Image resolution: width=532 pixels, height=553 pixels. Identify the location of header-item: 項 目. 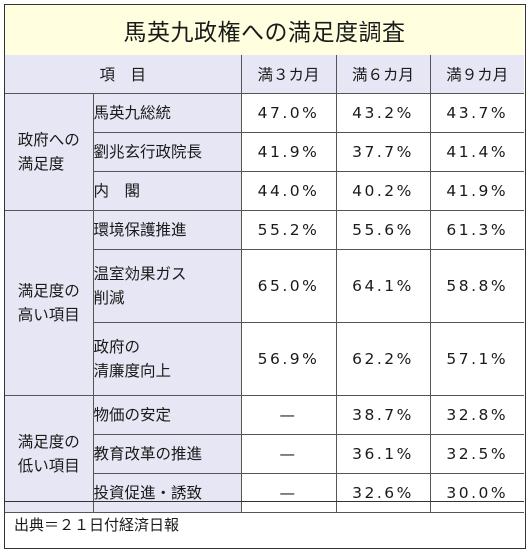
(123, 74).